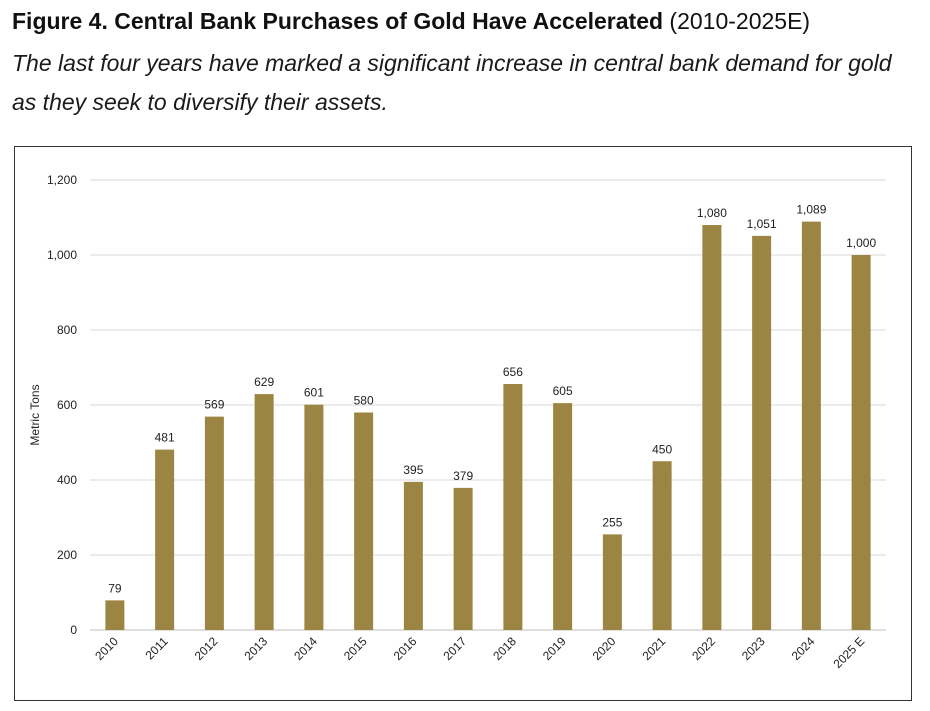 This screenshot has width=930, height=711. What do you see at coordinates (662, 449) in the screenshot?
I see `data-label: 450` at bounding box center [662, 449].